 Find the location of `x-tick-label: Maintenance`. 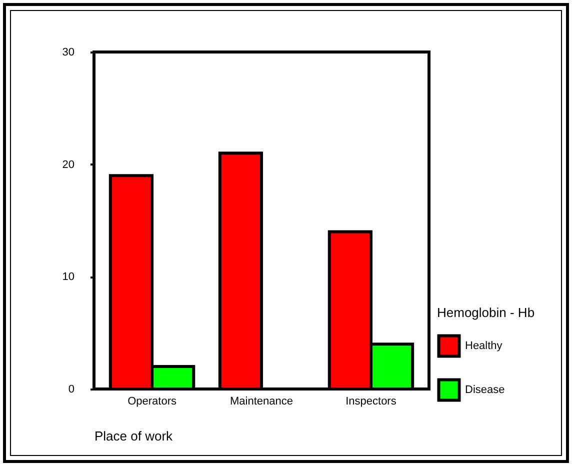

x-tick-label: Maintenance is located at coordinates (261, 402).